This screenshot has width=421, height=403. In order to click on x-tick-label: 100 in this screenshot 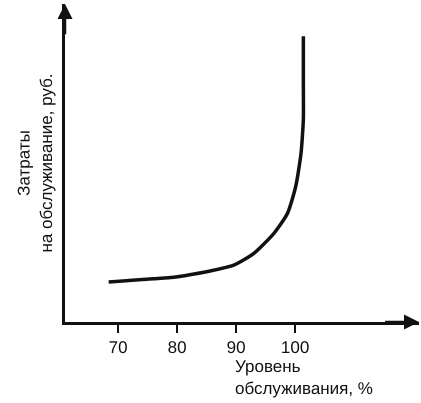, I will do `click(295, 348)`.